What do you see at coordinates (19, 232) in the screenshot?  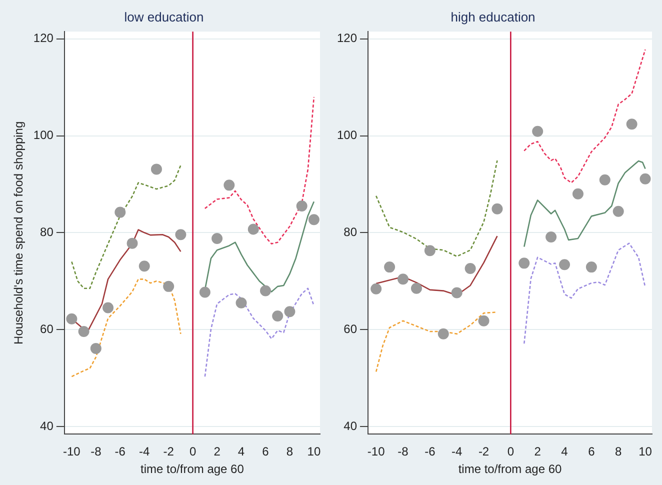 I see `y-axis-title: Household's time spend on food shopping` at bounding box center [19, 232].